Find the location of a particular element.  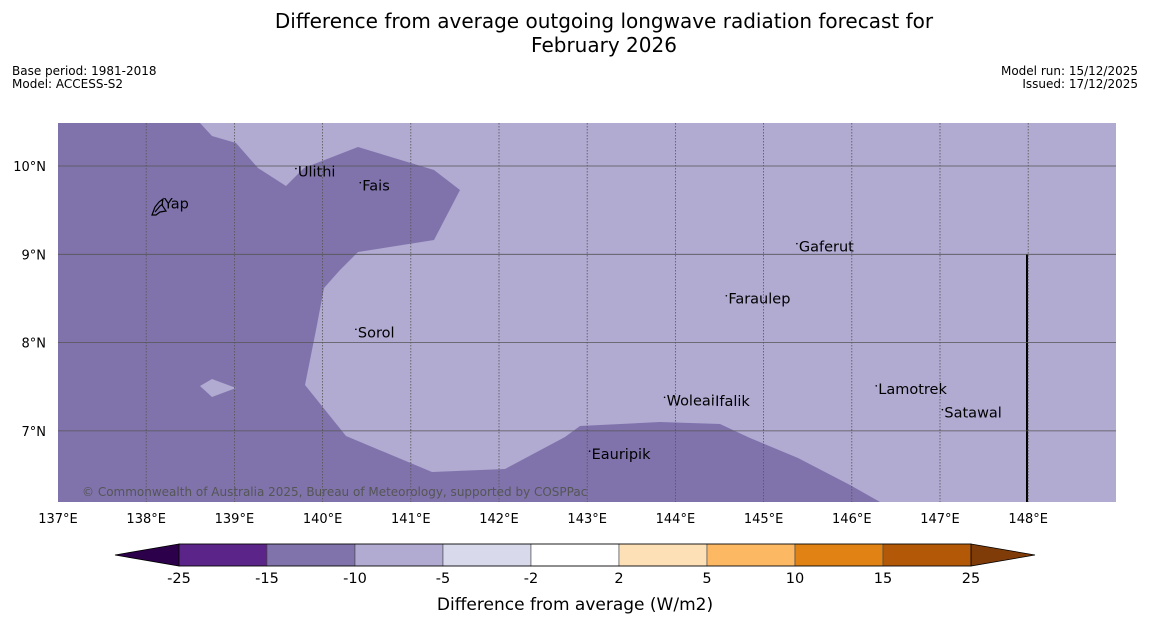

colorbar: -25 -15 -10 -5 -2 2 5 10 15 25 is located at coordinates (575, 565).